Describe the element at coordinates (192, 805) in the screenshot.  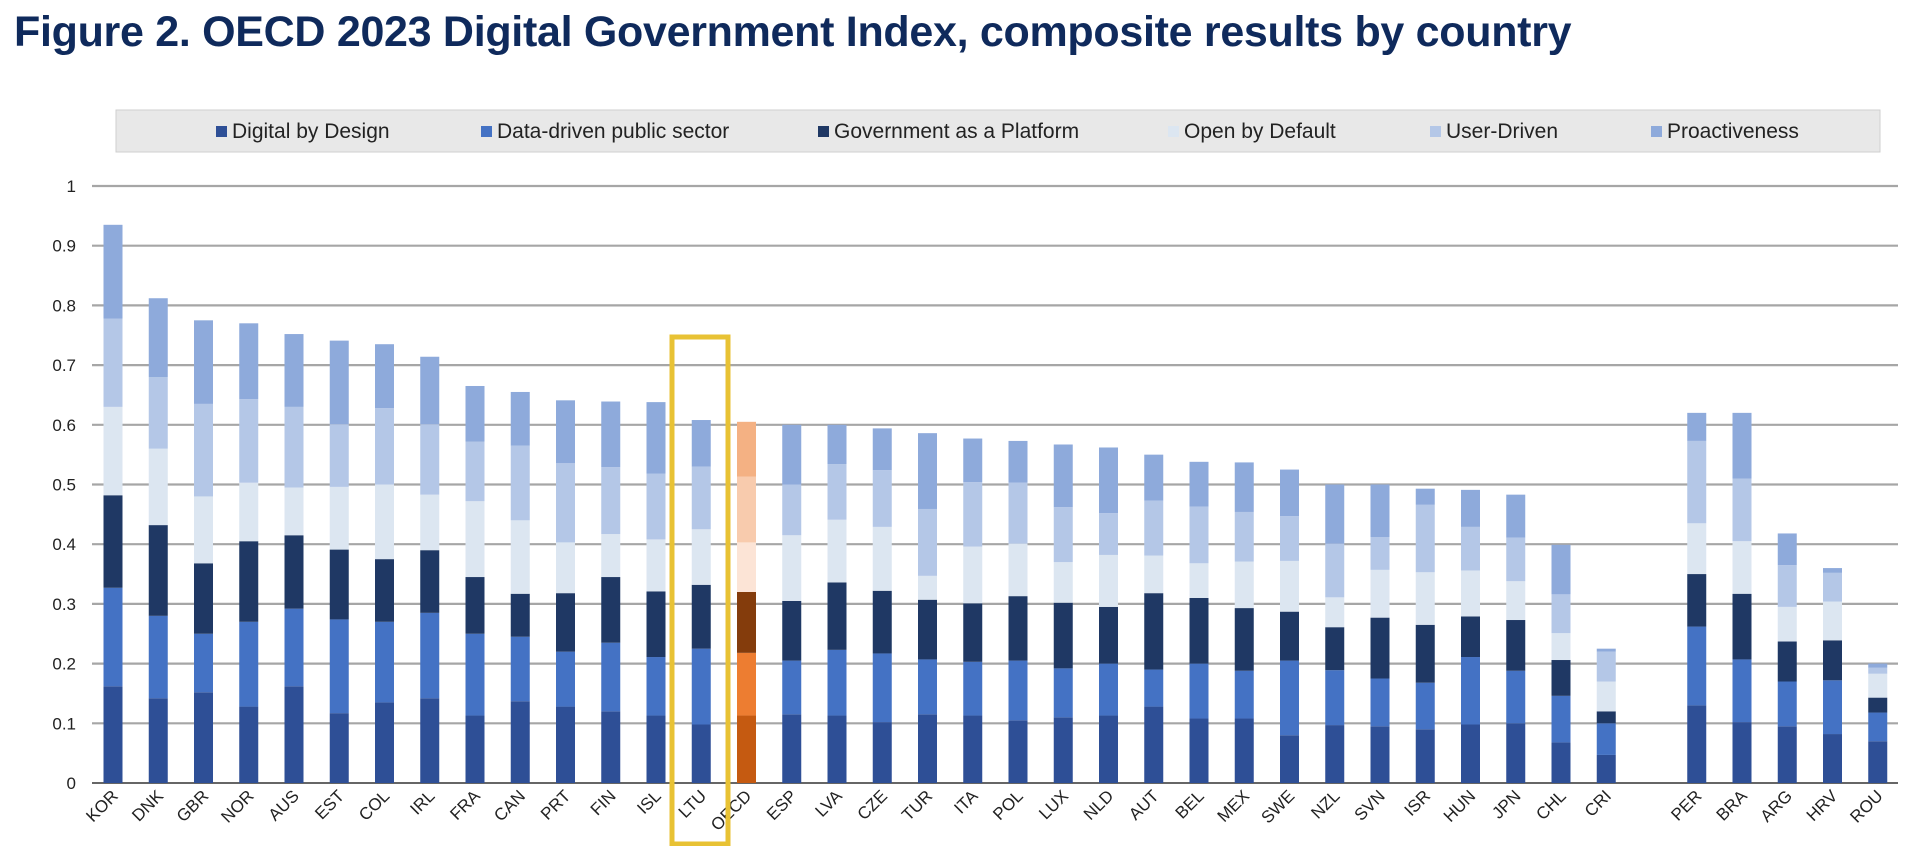
I see `x-tick-label: GBR` at that location.